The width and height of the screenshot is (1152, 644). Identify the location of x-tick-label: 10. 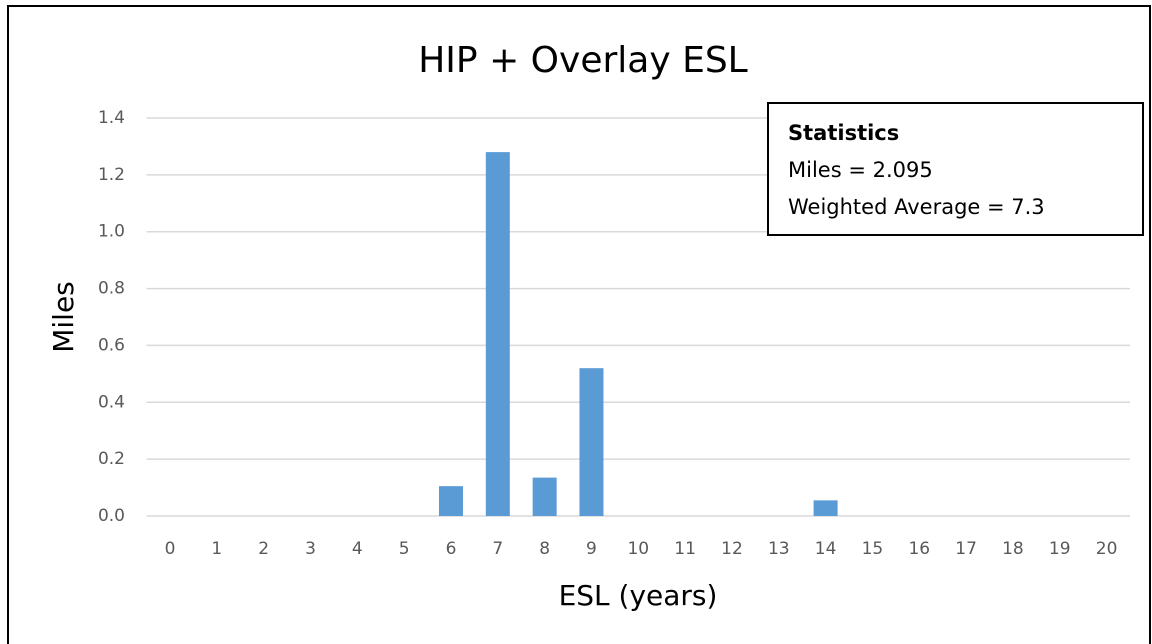
(638, 549).